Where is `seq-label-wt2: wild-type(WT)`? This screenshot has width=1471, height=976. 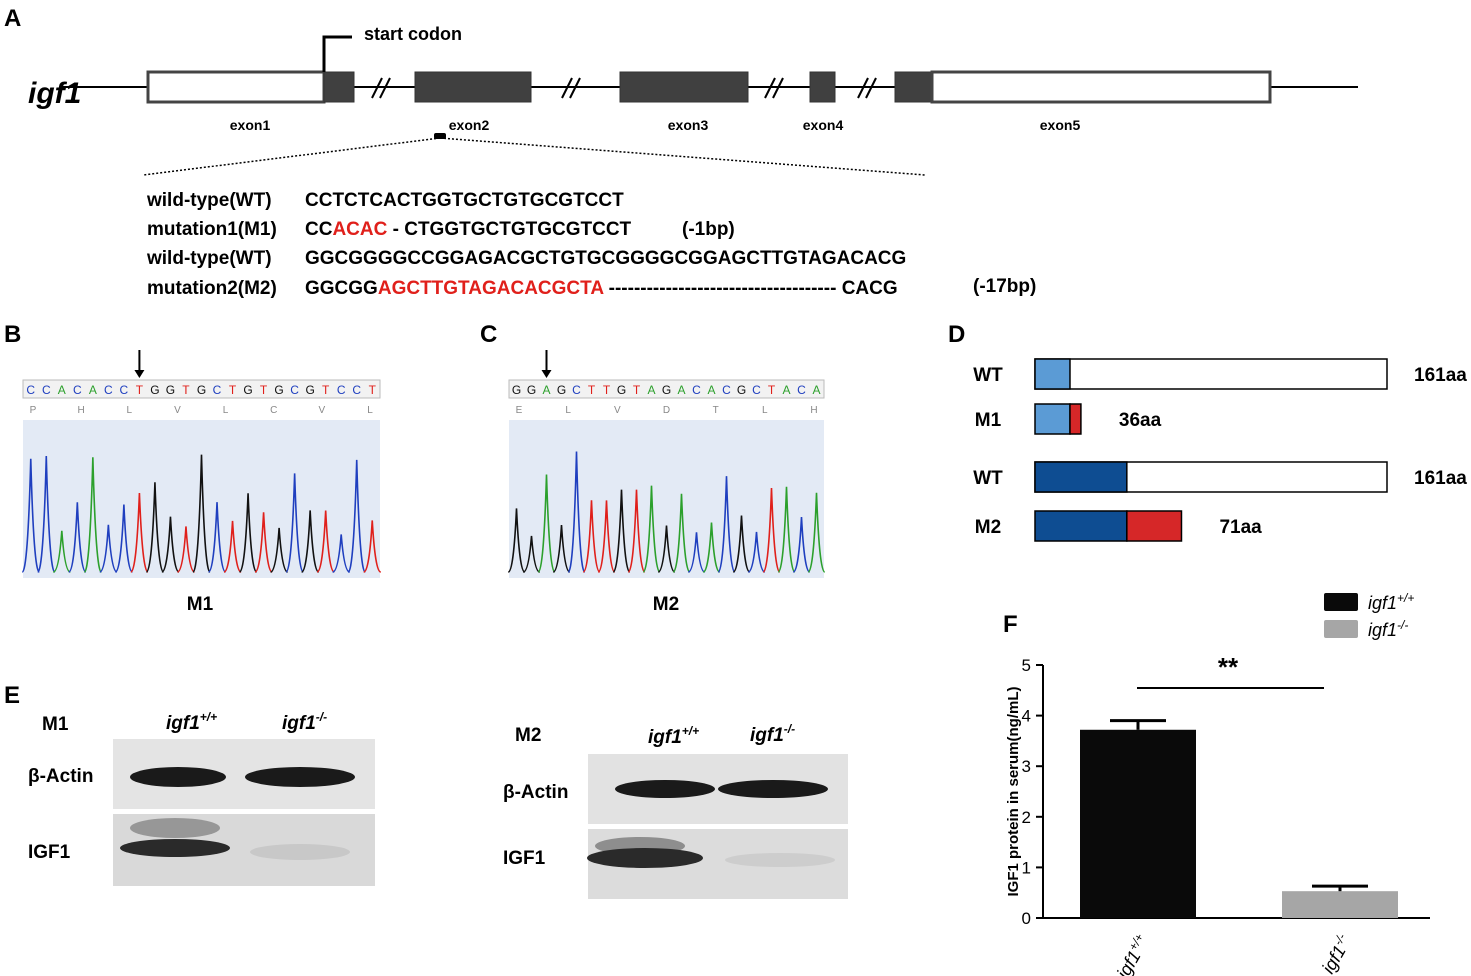
seq-label-wt2: wild-type(WT) is located at coordinates (209, 258).